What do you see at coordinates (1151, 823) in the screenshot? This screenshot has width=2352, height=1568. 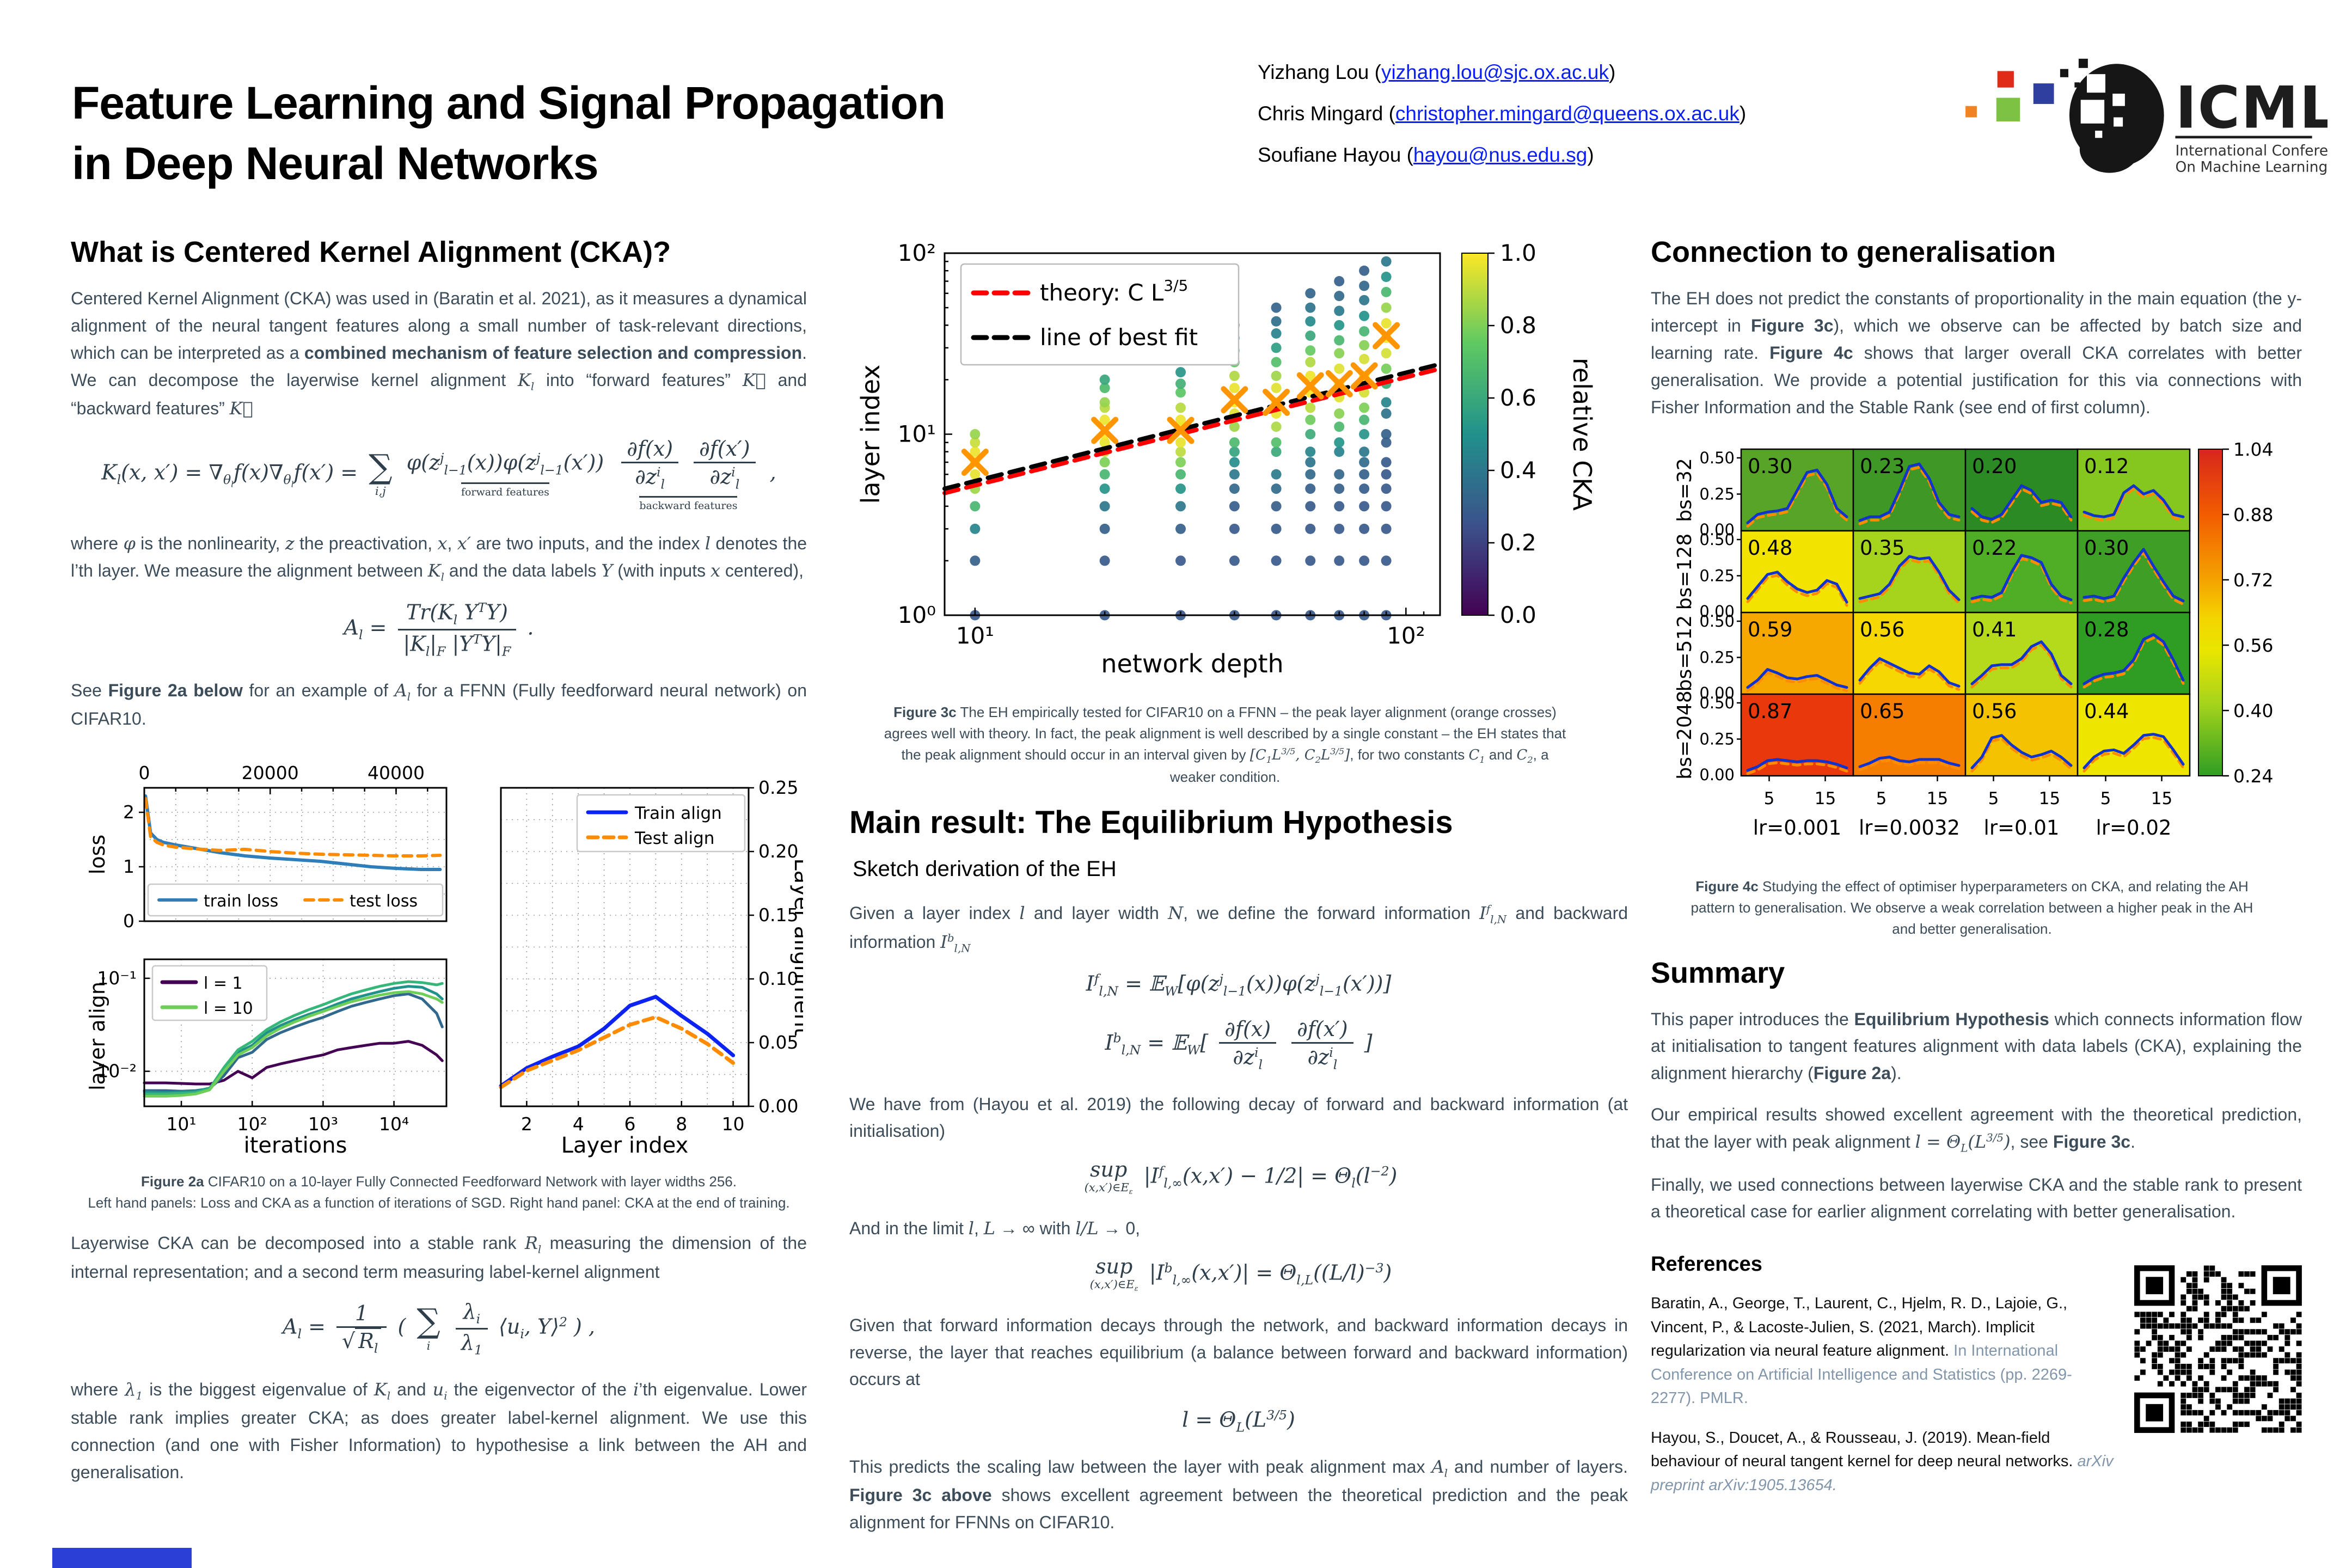 I see `section-heading-main-result: Main result: The Equilibrium Hypothesis` at bounding box center [1151, 823].